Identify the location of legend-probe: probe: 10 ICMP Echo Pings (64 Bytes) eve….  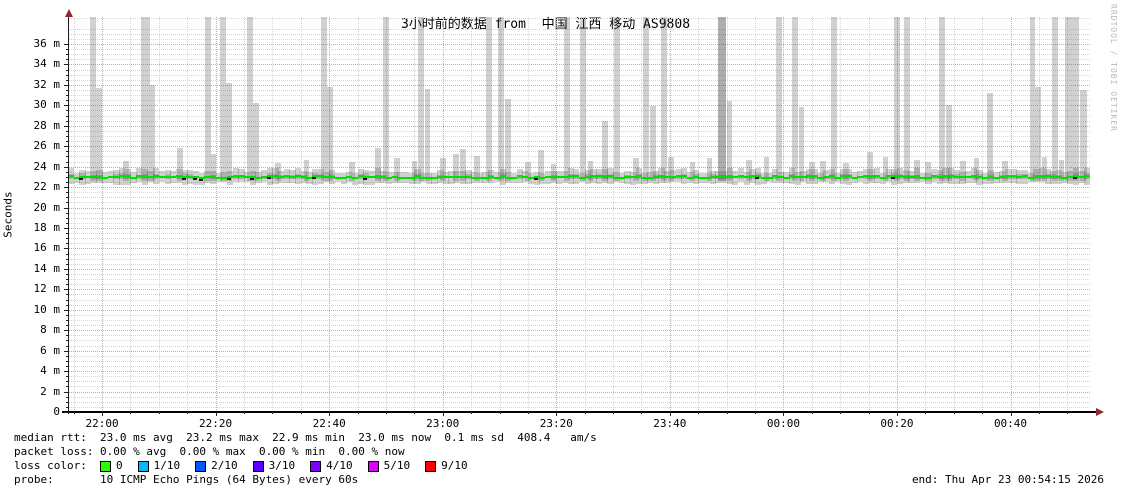
(305, 480).